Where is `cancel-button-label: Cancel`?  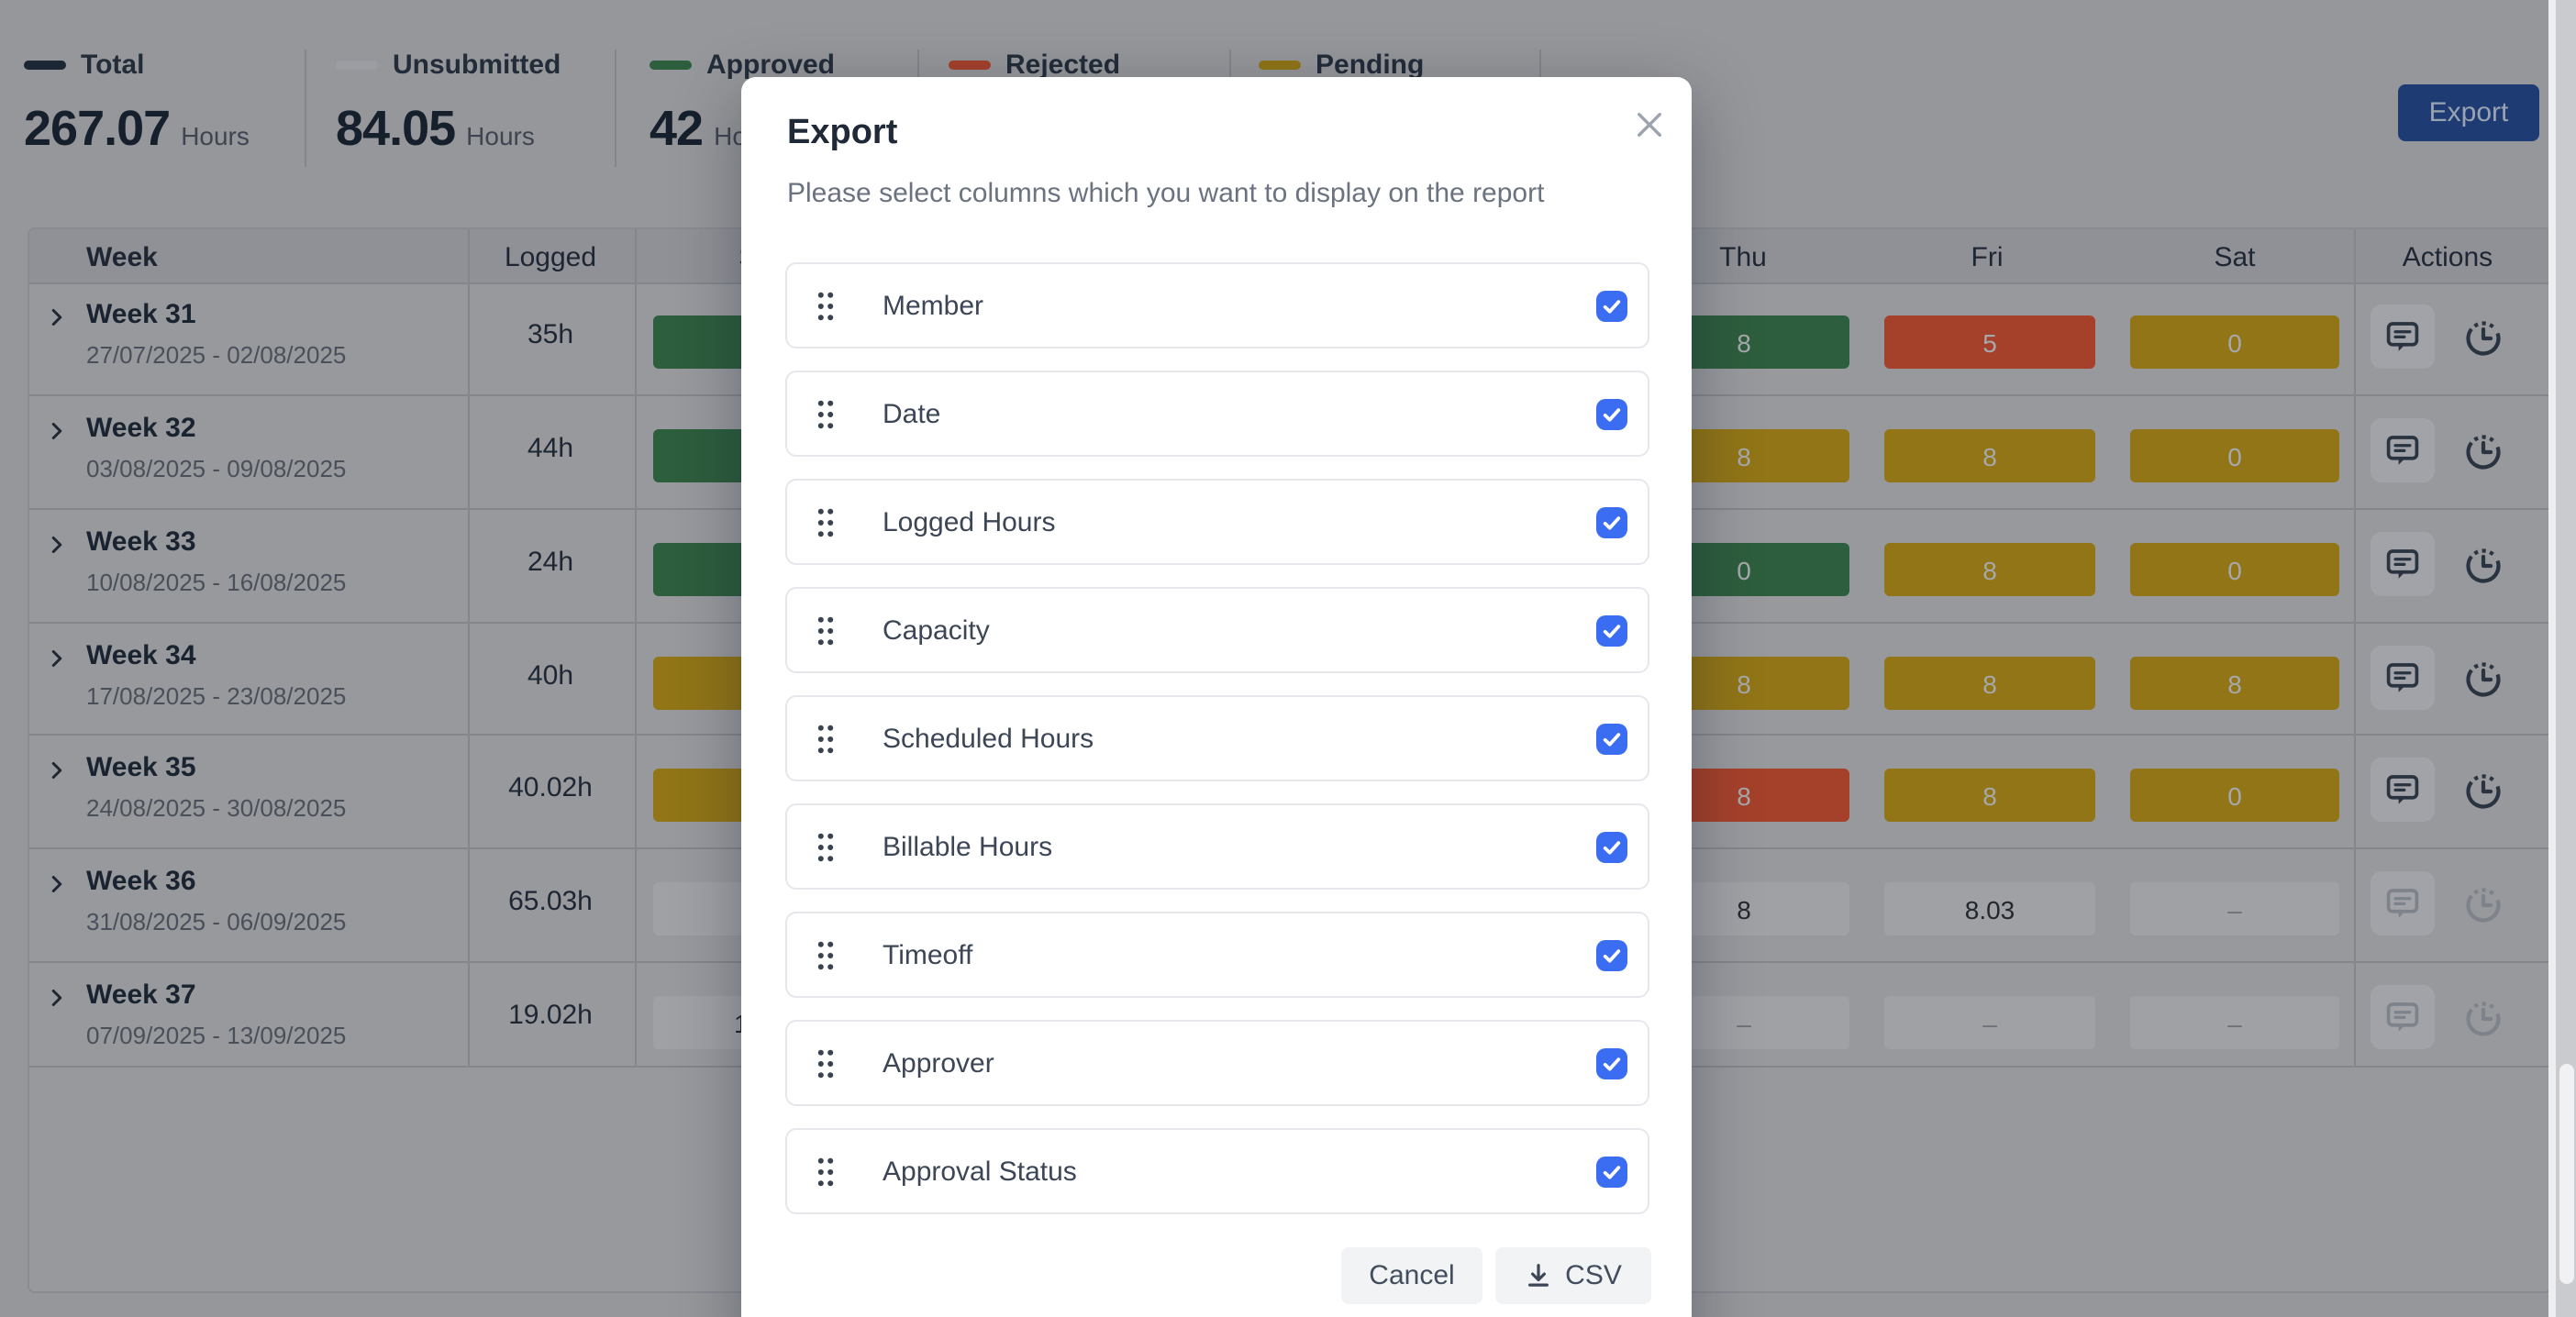 cancel-button-label: Cancel is located at coordinates (1412, 1276).